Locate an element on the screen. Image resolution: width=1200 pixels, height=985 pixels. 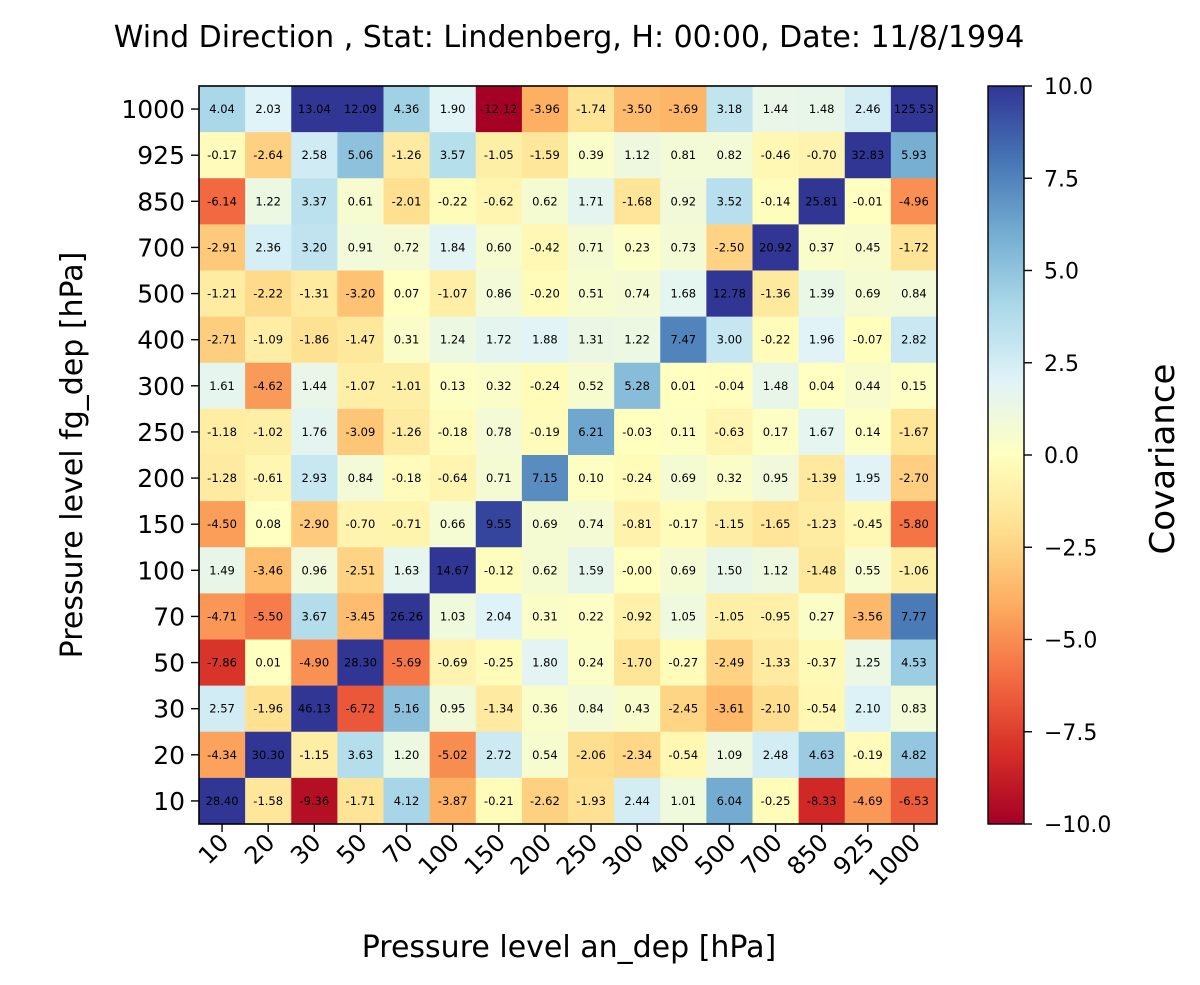
cell-value-label: -3.45 is located at coordinates (361, 616).